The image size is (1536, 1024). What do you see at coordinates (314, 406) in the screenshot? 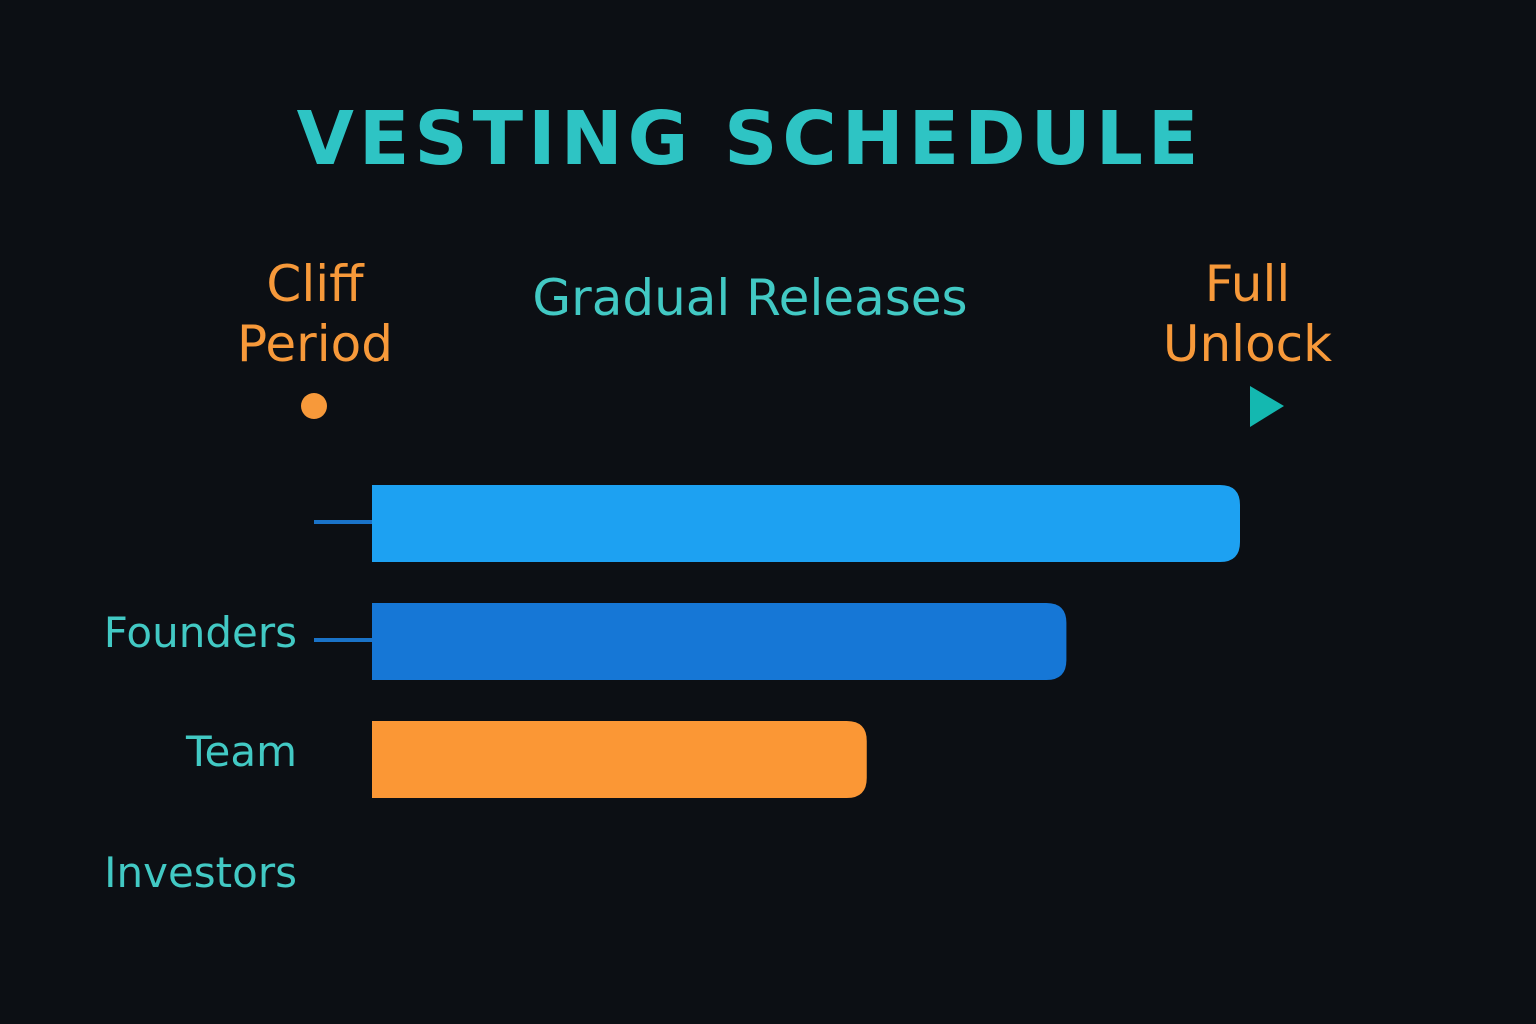
I see `timeline-start-dot` at bounding box center [314, 406].